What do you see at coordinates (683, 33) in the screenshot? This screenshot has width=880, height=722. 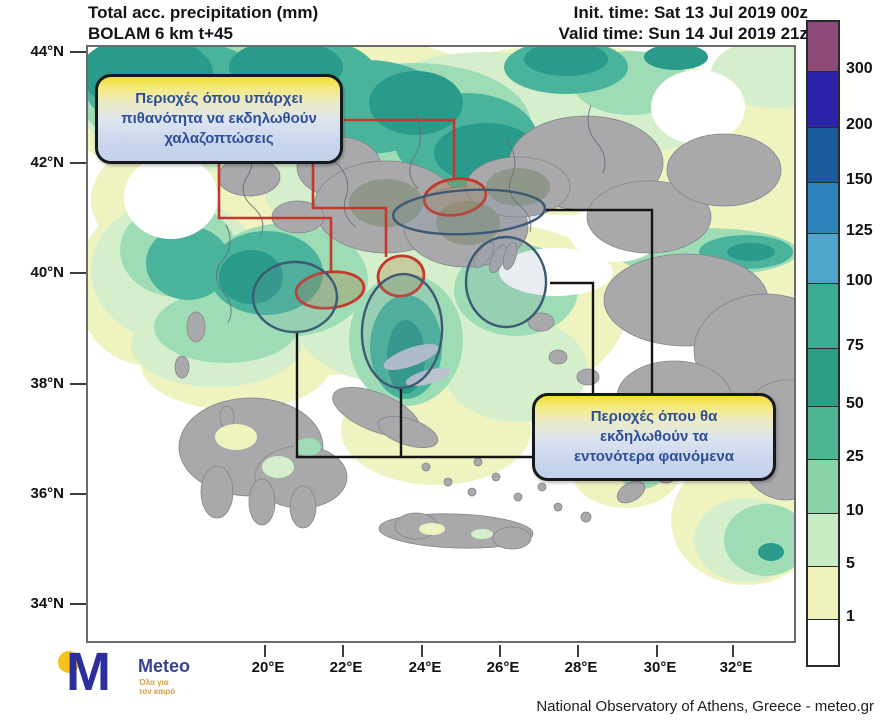 I see `valid-time: Valid time: Sun 14 Jul 2019 21z` at bounding box center [683, 33].